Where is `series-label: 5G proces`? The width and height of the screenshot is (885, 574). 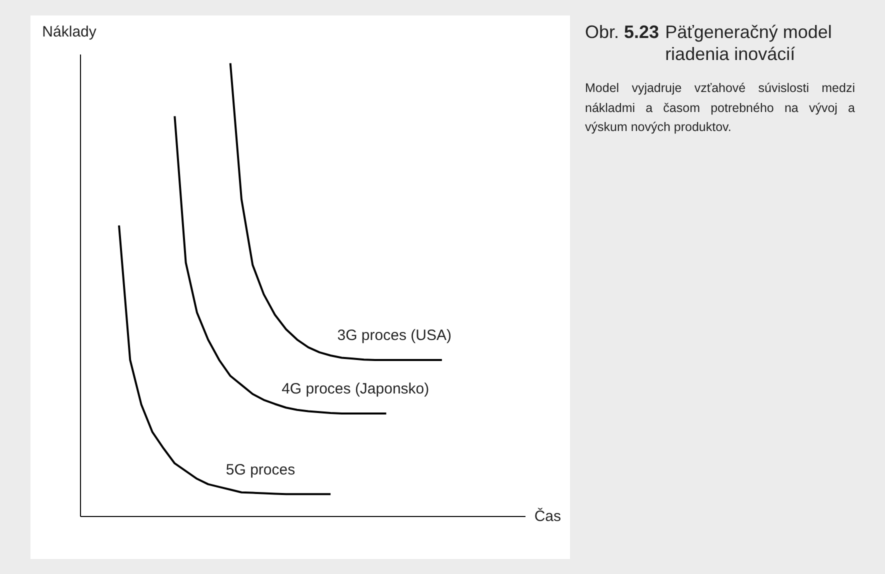 series-label: 5G proces is located at coordinates (261, 469).